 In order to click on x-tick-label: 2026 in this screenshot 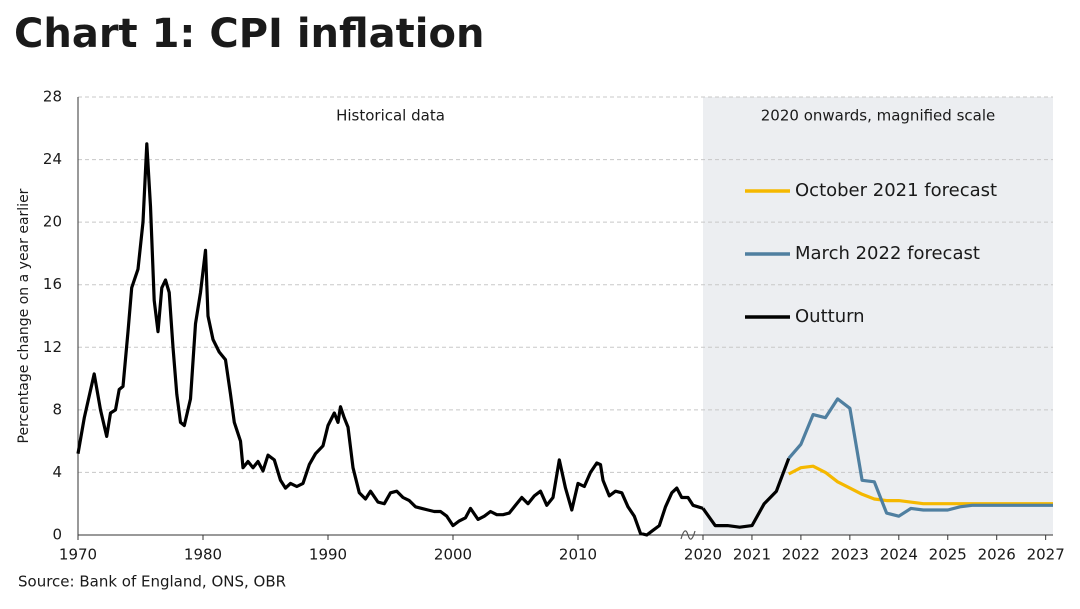, I will do `click(997, 555)`.